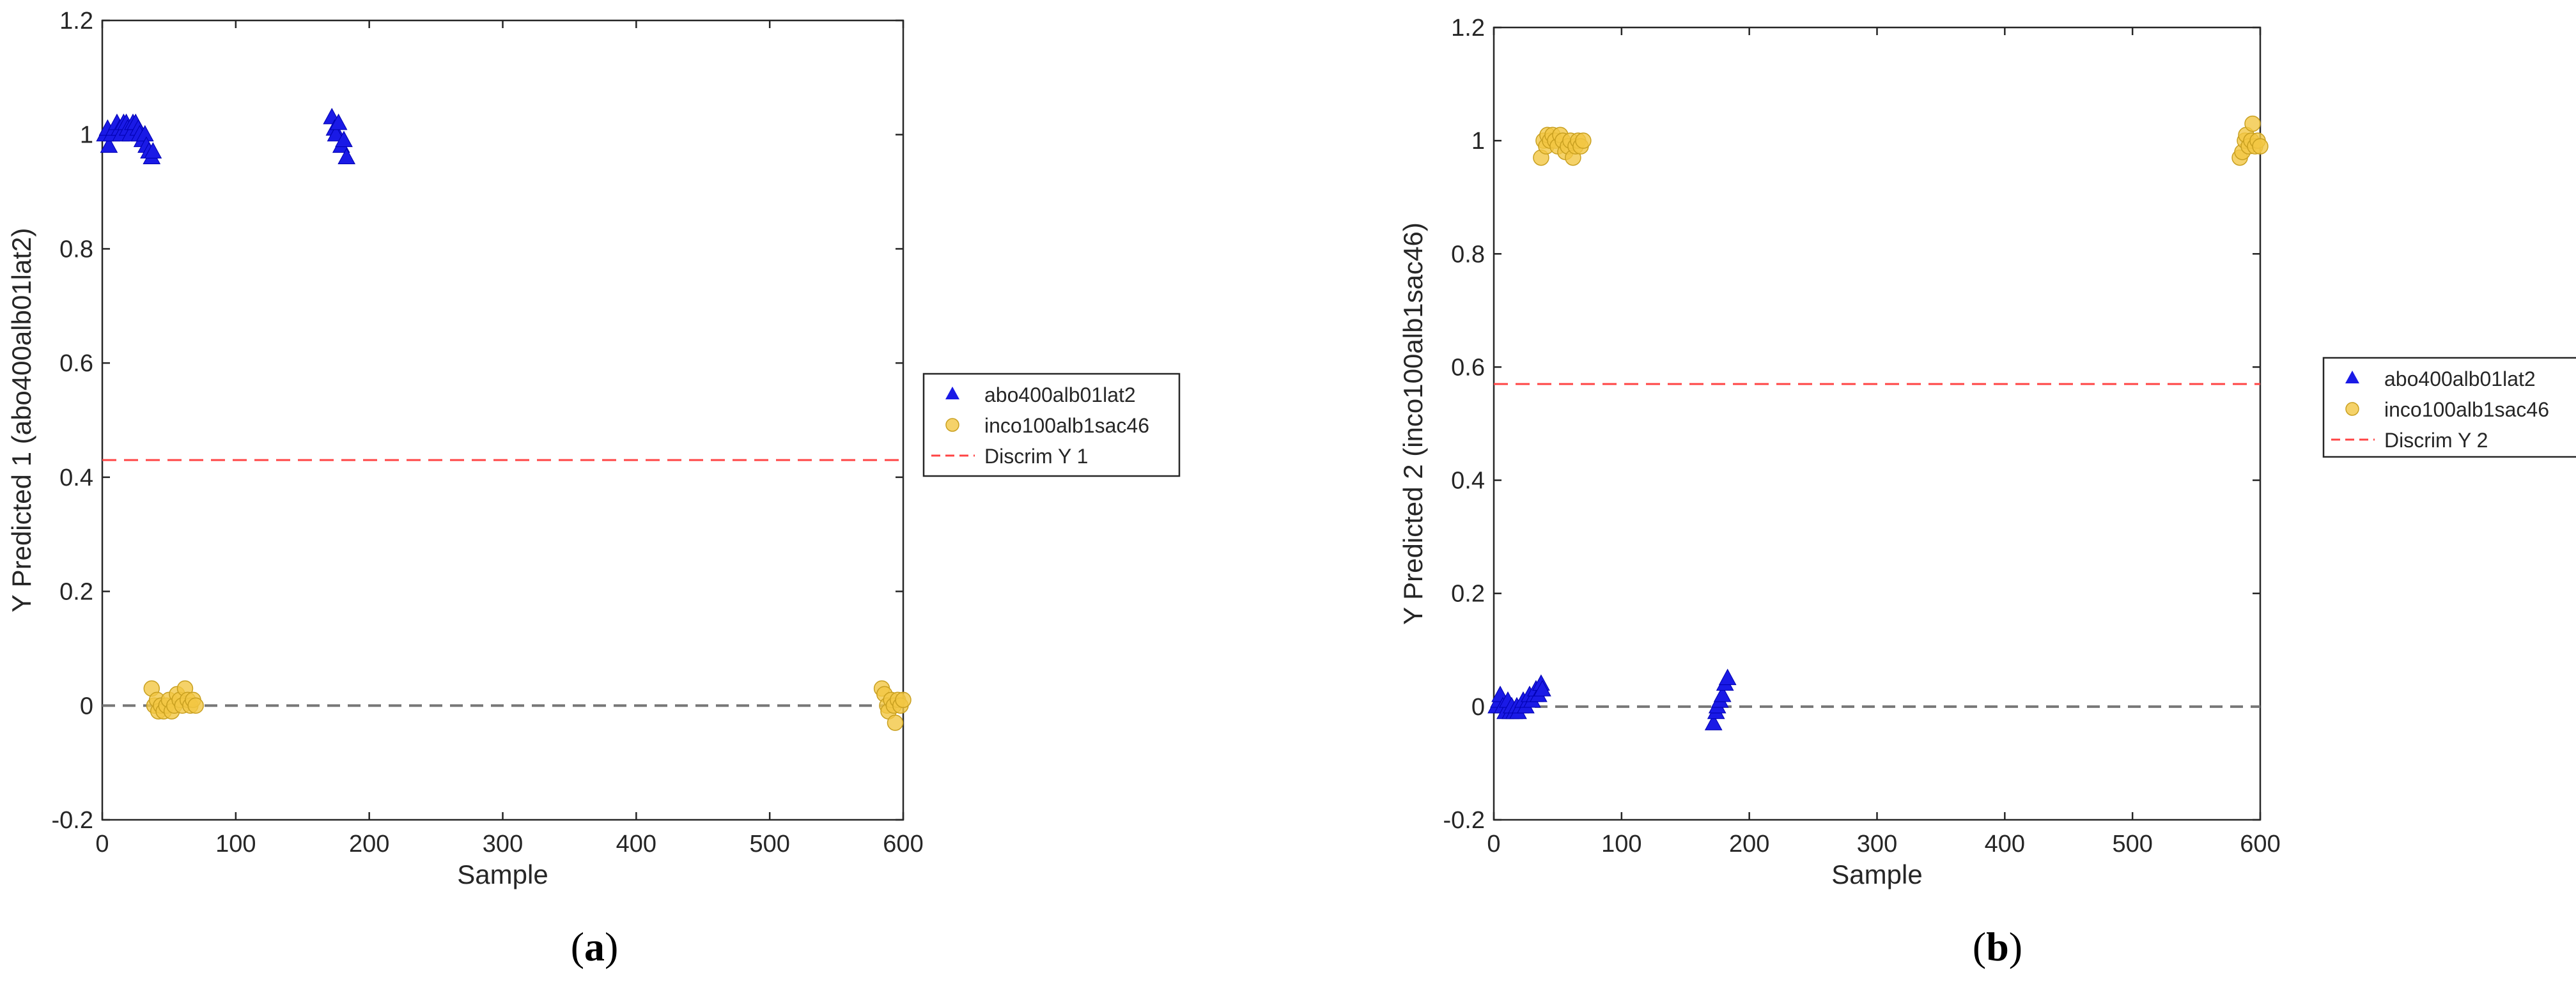 This screenshot has width=2576, height=1000. Describe the element at coordinates (1413, 423) in the screenshot. I see `y-axis-label: Y Predicted 2 (inco100alb1sac46)` at that location.